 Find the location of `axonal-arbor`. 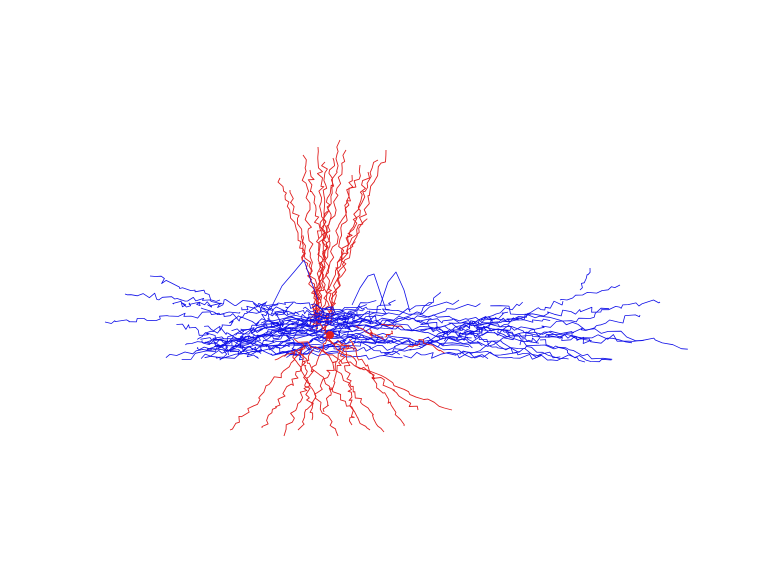

axonal-arbor is located at coordinates (396, 311).